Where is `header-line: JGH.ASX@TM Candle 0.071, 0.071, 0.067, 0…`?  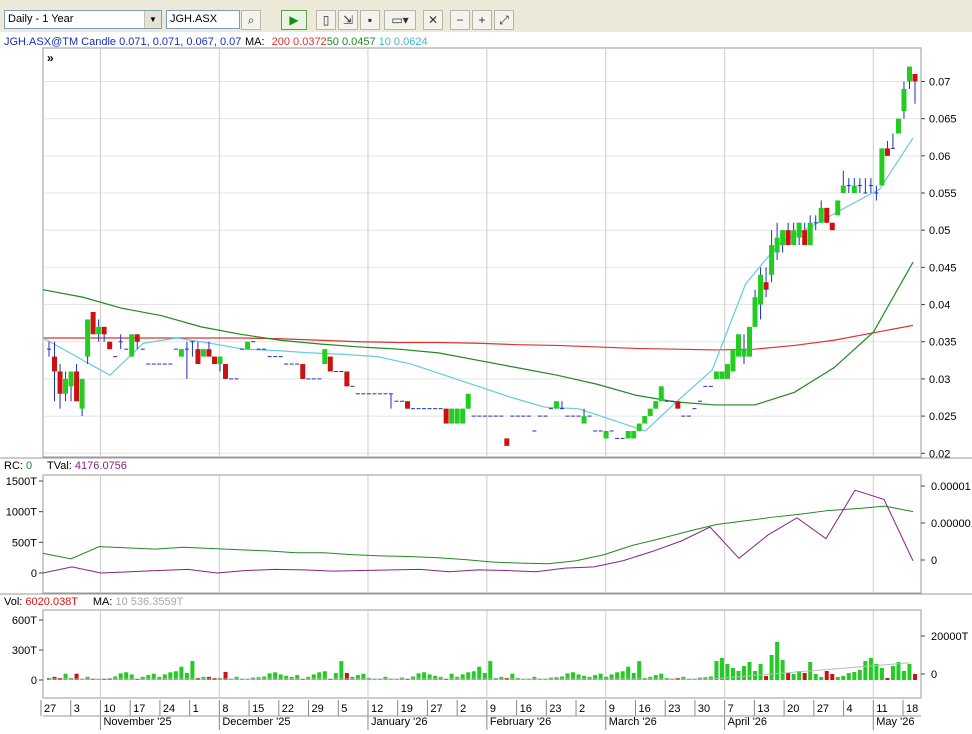
header-line: JGH.ASX@TM Candle 0.071, 0.071, 0.067, 0… is located at coordinates (122, 42).